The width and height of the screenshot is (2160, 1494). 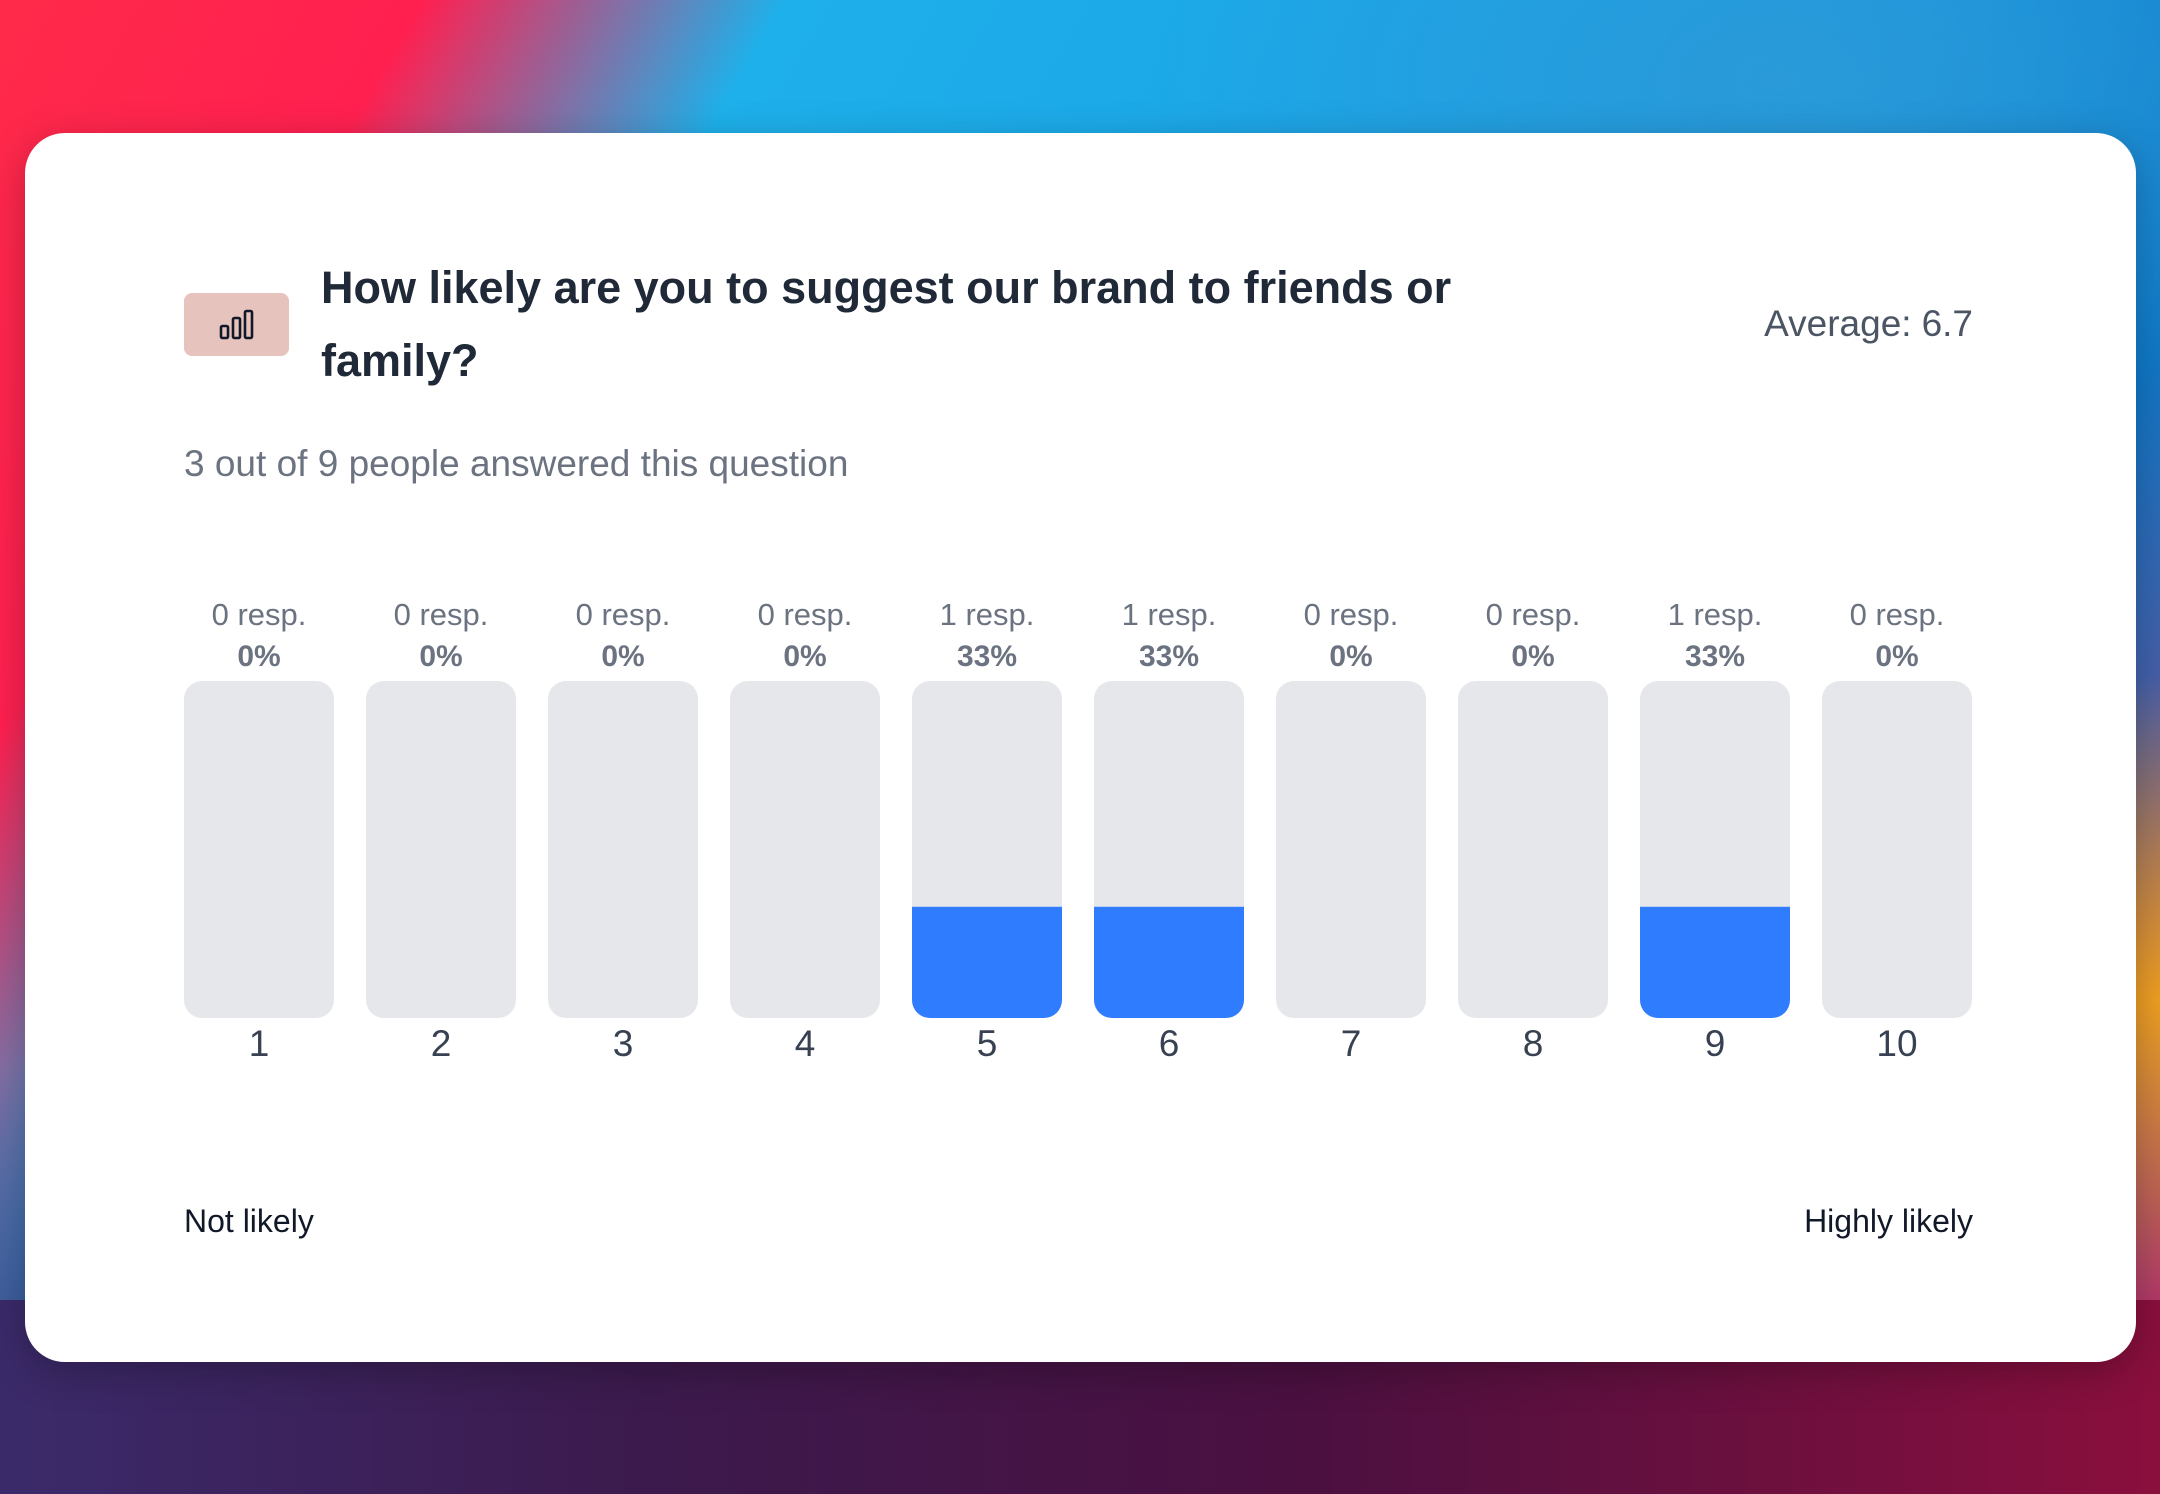 What do you see at coordinates (516, 463) in the screenshot?
I see `answered-count-text: 3 out of 9 people answered this question` at bounding box center [516, 463].